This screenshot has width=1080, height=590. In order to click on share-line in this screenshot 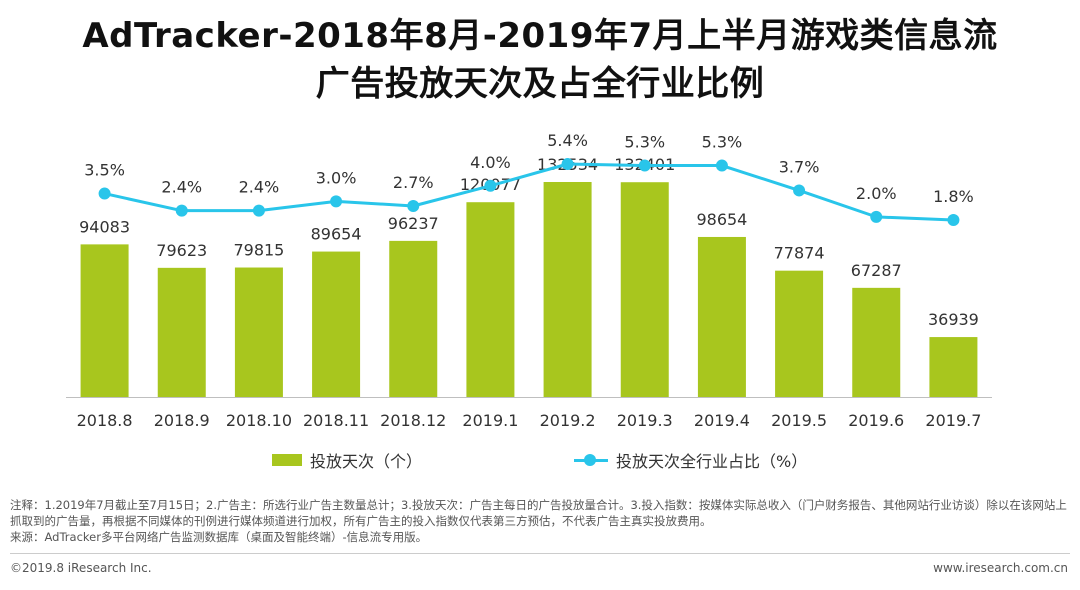, I will do `click(529, 192)`.